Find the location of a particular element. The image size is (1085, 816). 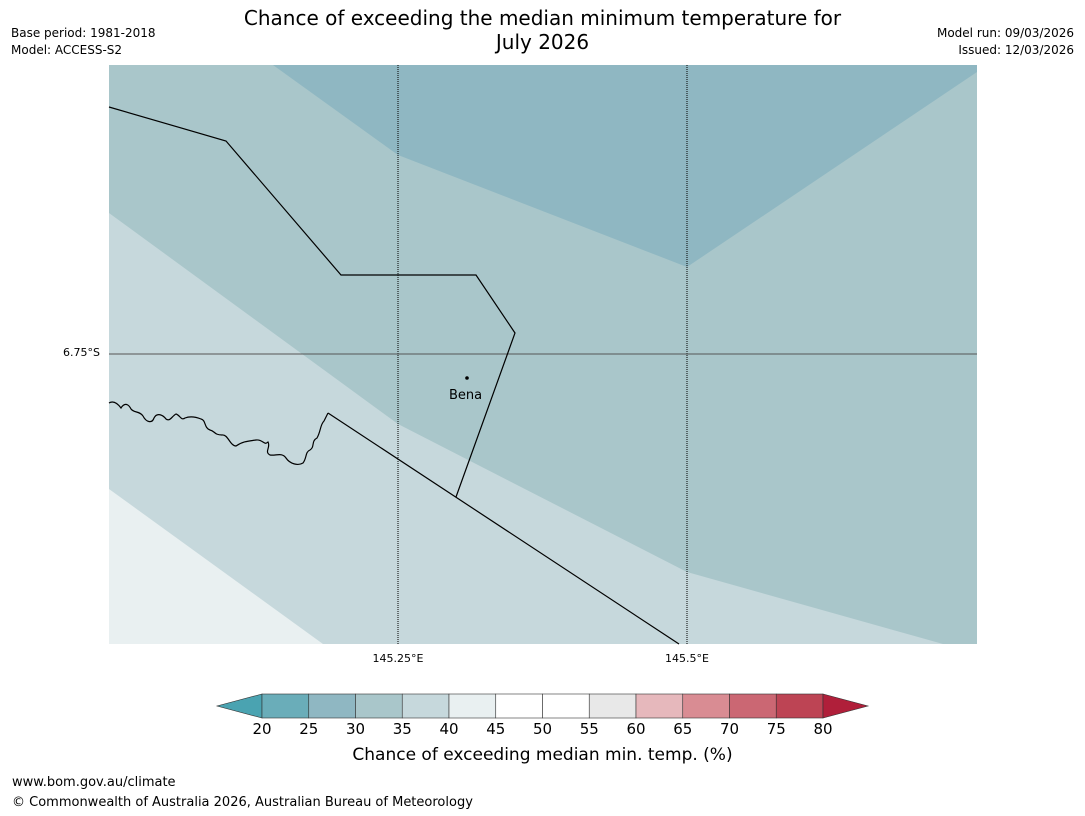

colorbar-tick-label: 55 is located at coordinates (589, 729).